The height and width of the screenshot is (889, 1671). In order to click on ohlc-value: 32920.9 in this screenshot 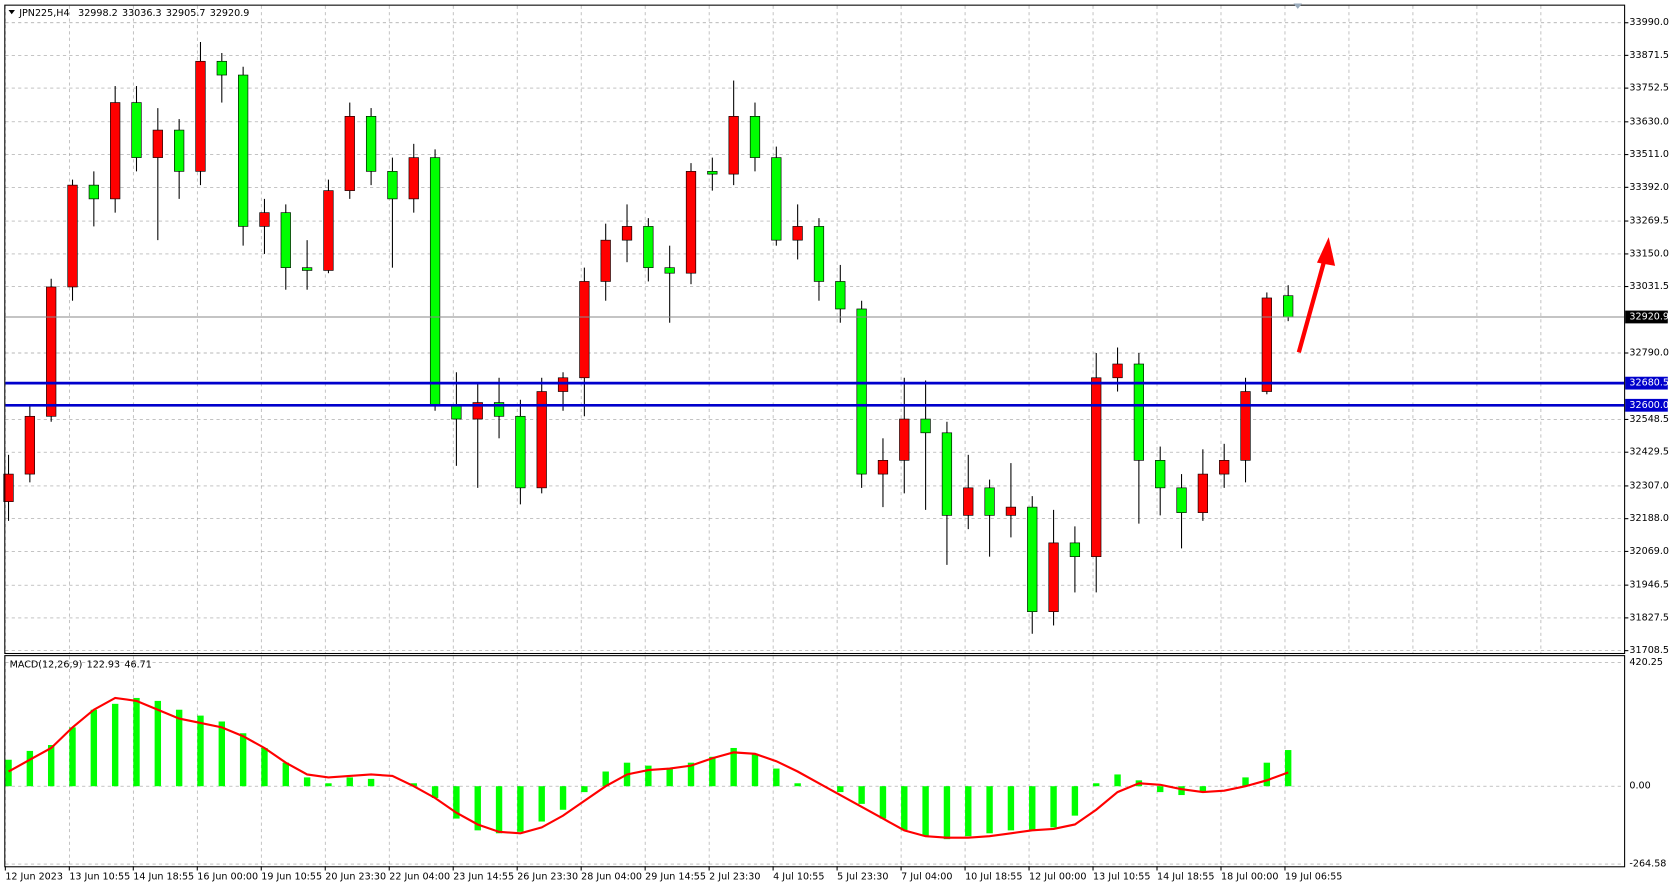, I will do `click(230, 13)`.